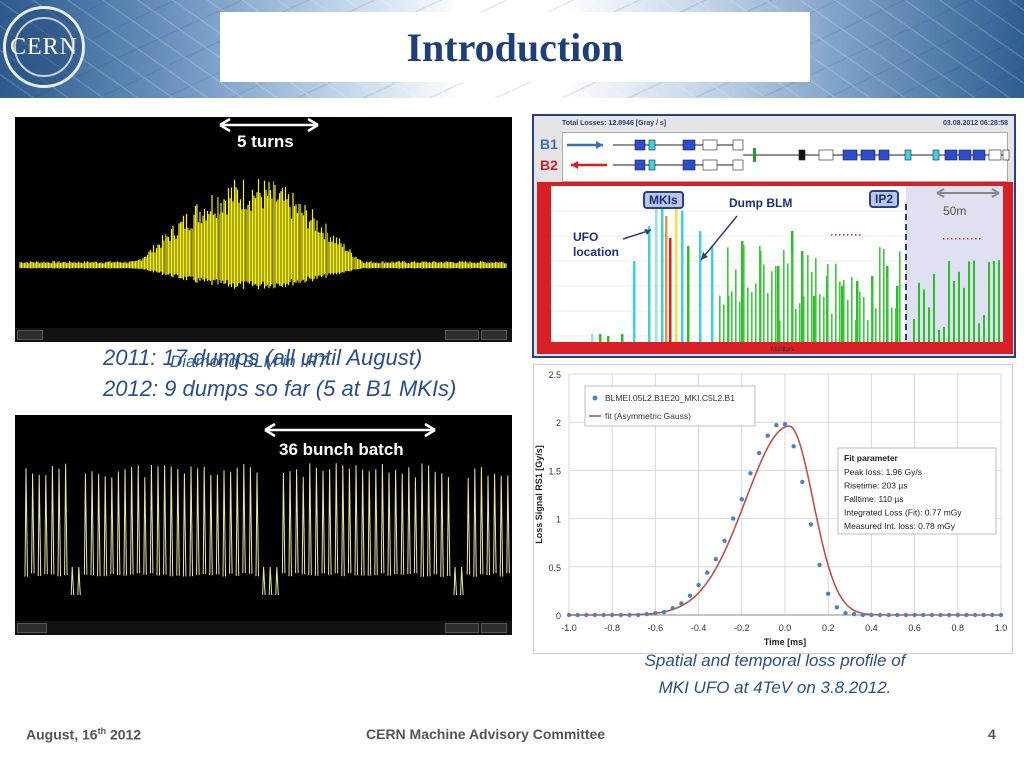  What do you see at coordinates (871, 458) in the screenshot?
I see `fit-parameter-title: Fit parameter` at bounding box center [871, 458].